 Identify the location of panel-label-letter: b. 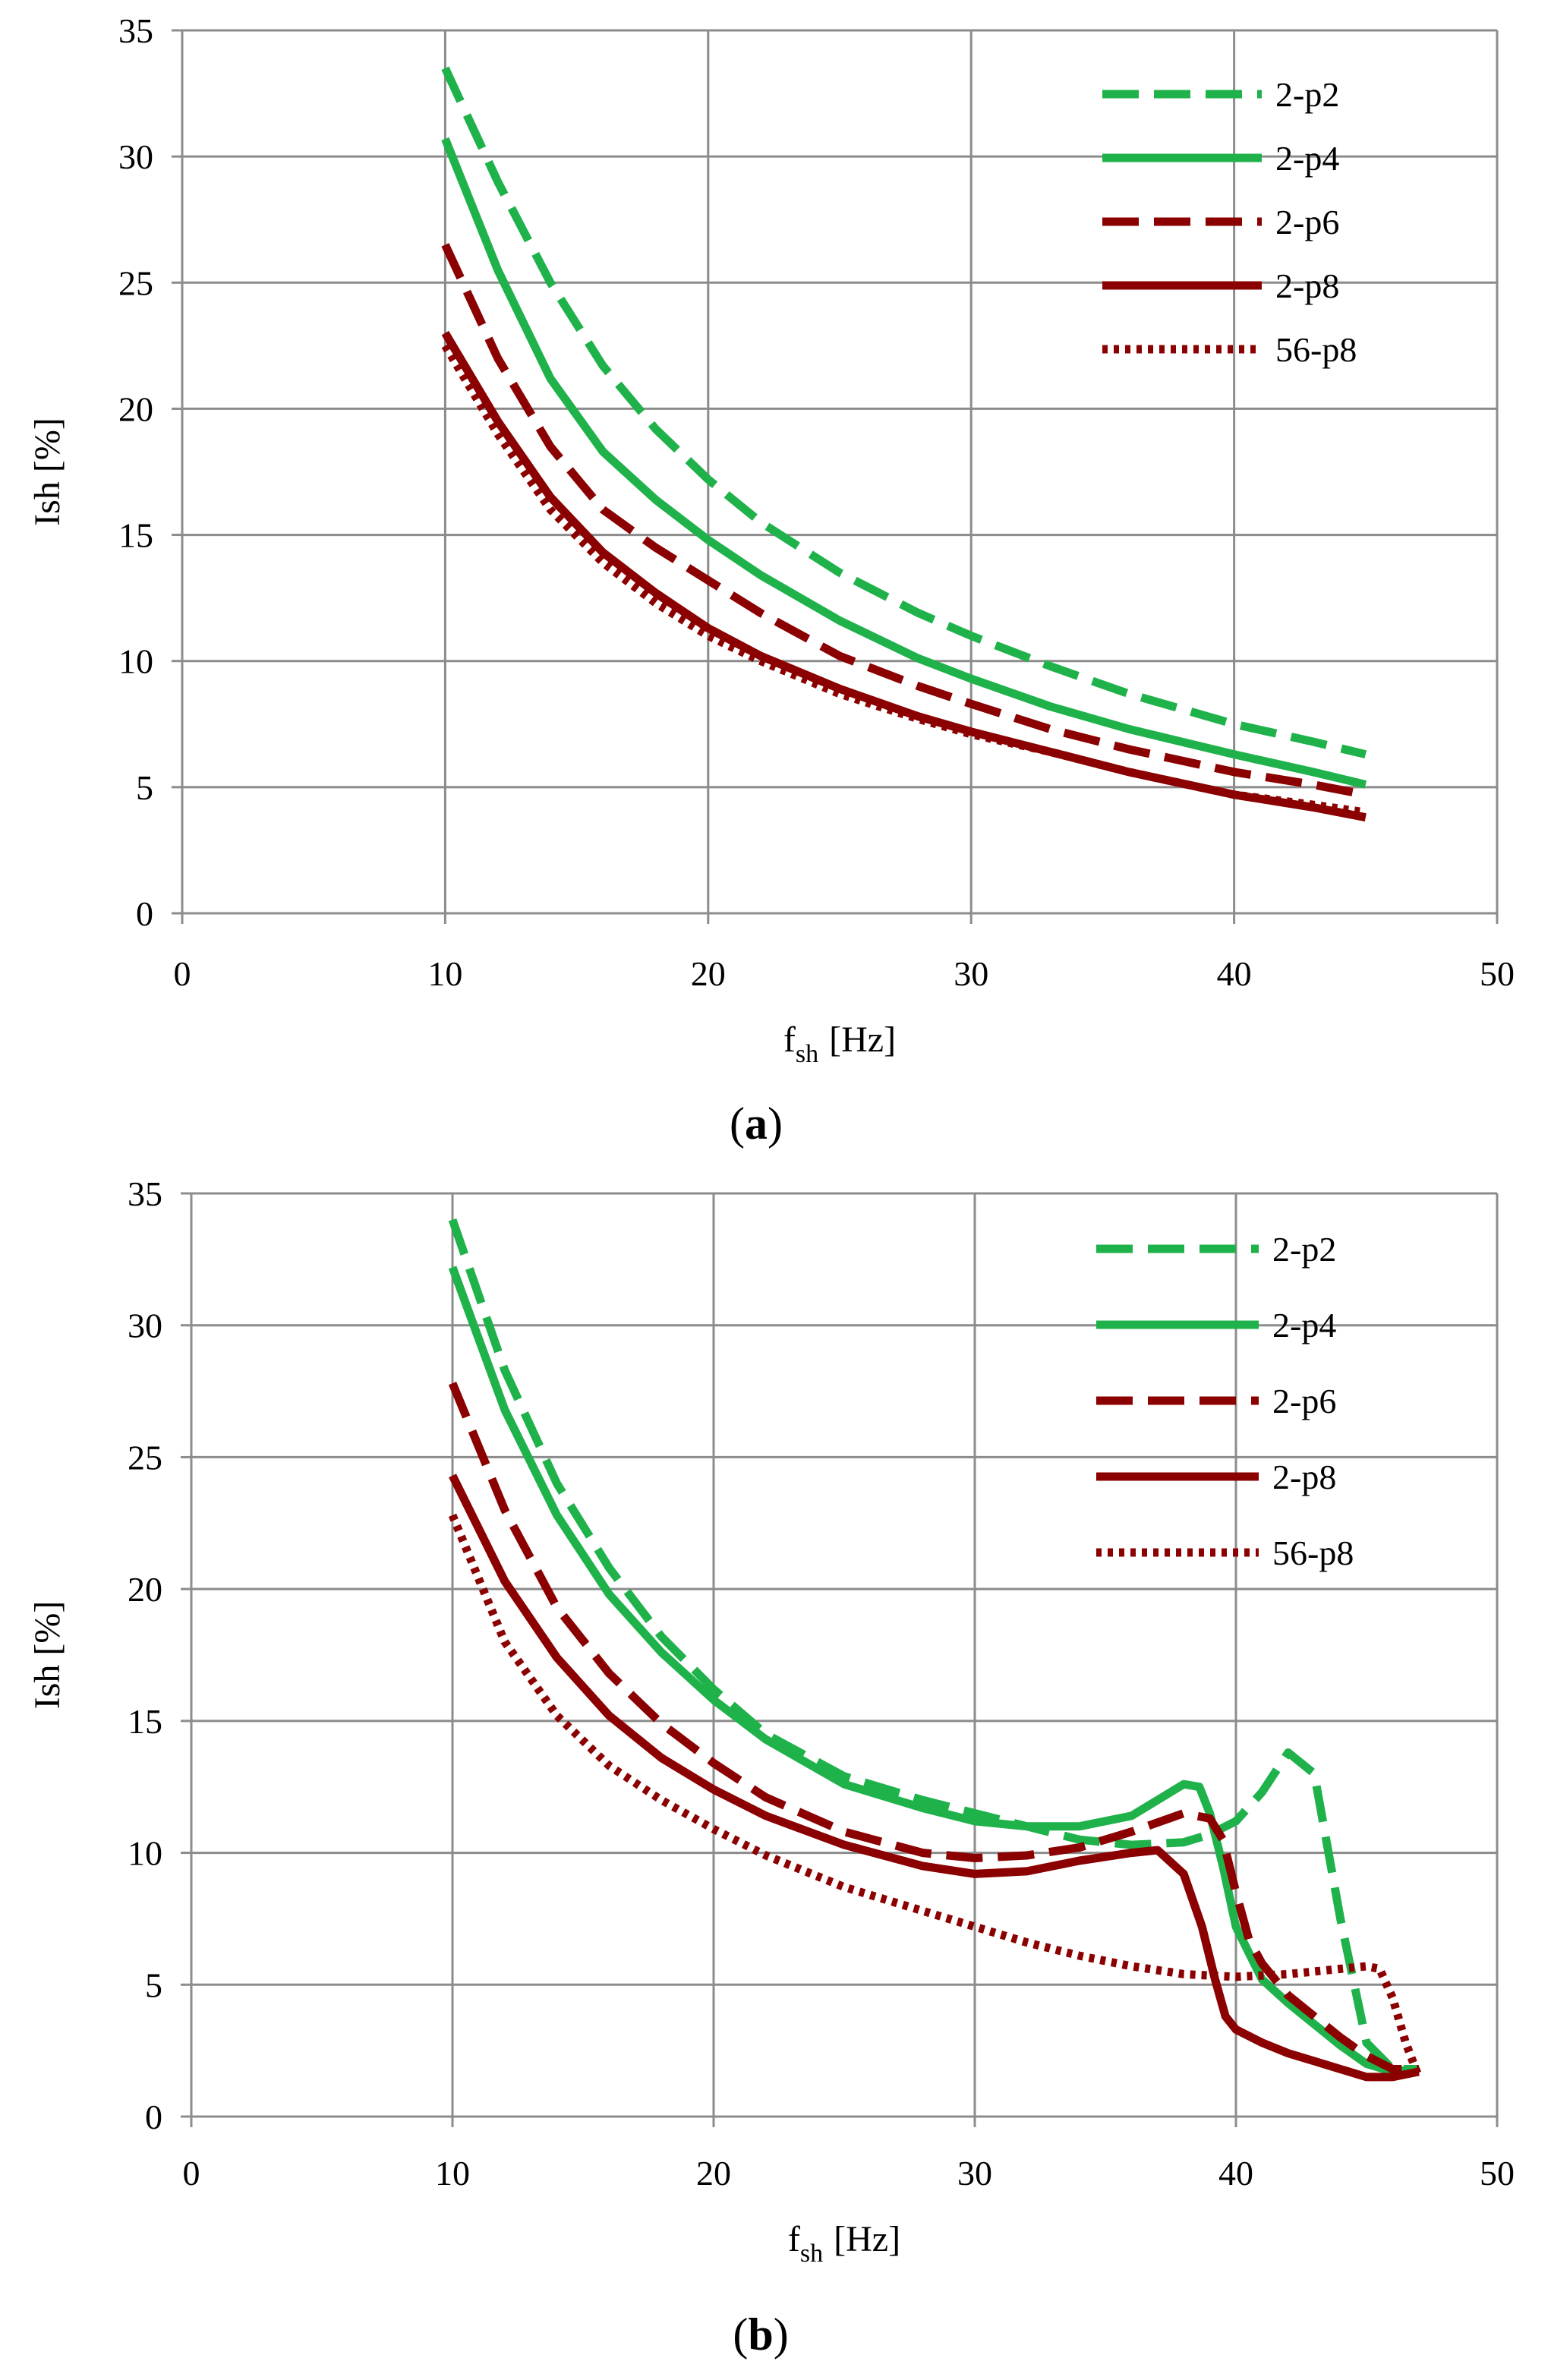
(760, 2334).